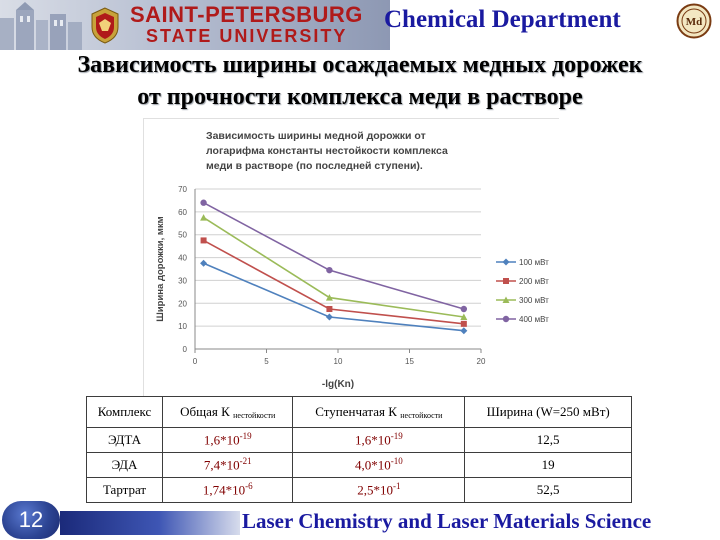  What do you see at coordinates (379, 412) in the screenshot?
I see `header-step-k: Ступенчатая К нестойкости` at bounding box center [379, 412].